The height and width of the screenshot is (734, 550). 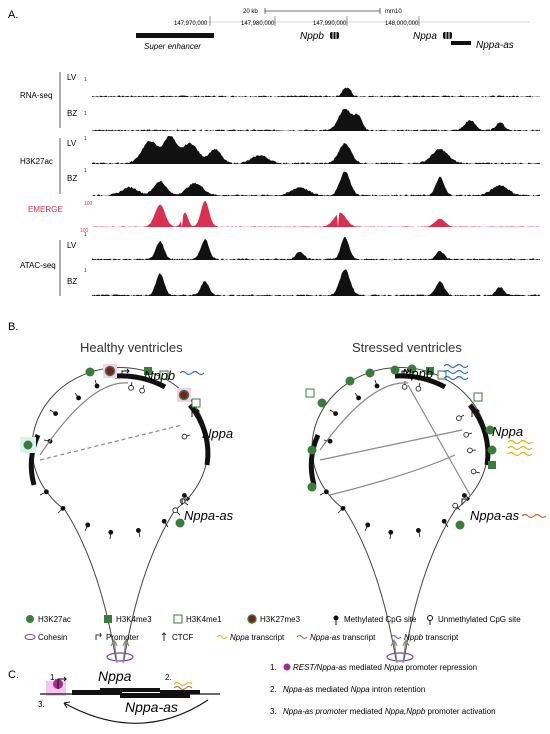 What do you see at coordinates (347, 689) in the screenshot?
I see `mechanism-note: 2. Nppa-as mediated Nppa intron retention` at bounding box center [347, 689].